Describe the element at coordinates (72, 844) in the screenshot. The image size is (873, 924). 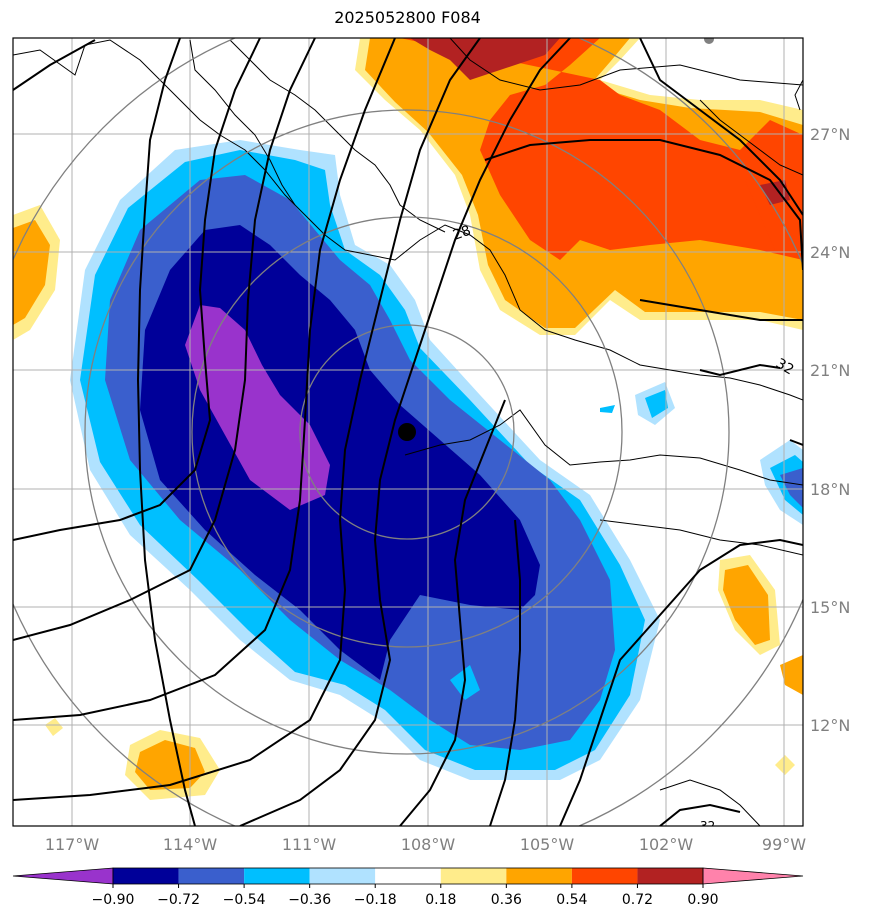
I see `lon-label: 117°W` at that location.